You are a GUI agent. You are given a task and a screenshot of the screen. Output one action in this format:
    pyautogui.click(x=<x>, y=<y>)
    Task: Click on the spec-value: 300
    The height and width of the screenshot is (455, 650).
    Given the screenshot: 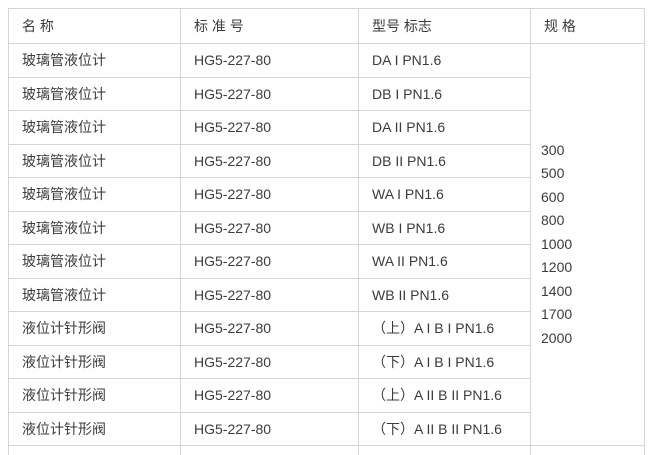 What is the action you would take?
    pyautogui.click(x=553, y=149)
    